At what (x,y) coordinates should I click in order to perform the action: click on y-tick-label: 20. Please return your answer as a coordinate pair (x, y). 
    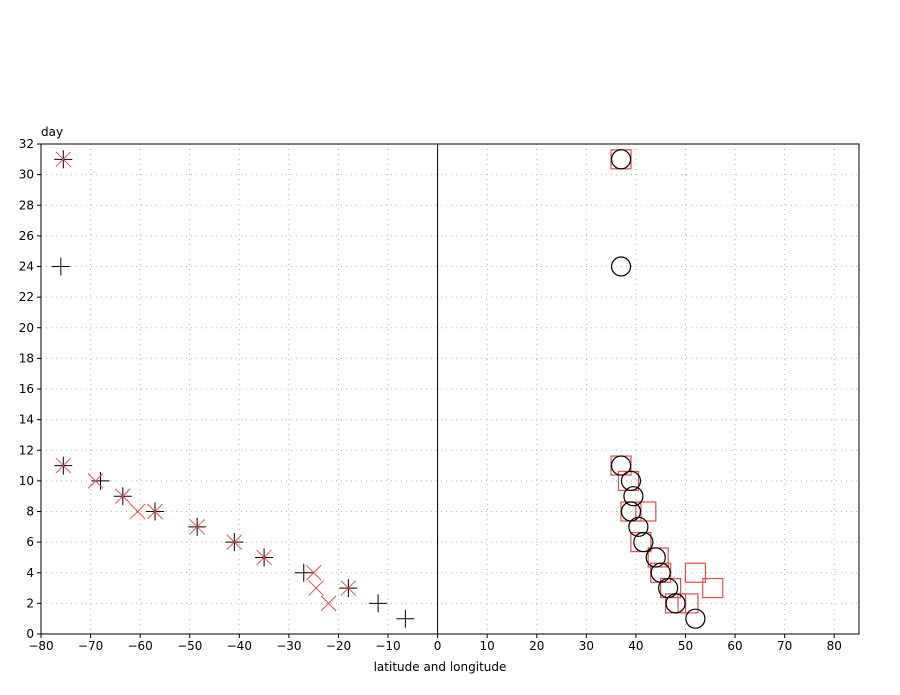
    Looking at the image, I should click on (26, 328).